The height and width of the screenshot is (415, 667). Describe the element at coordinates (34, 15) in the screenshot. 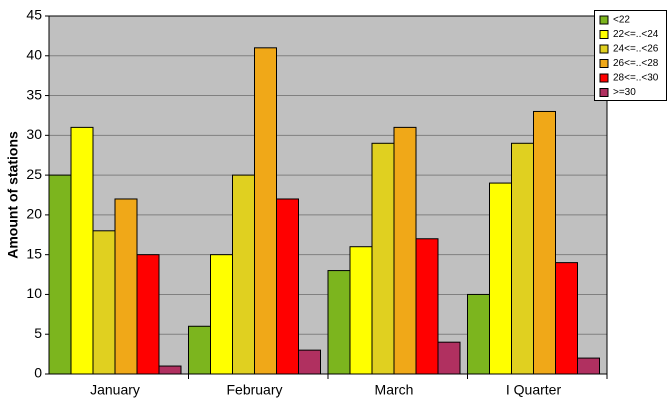

I see `y-tick-label: 45` at that location.